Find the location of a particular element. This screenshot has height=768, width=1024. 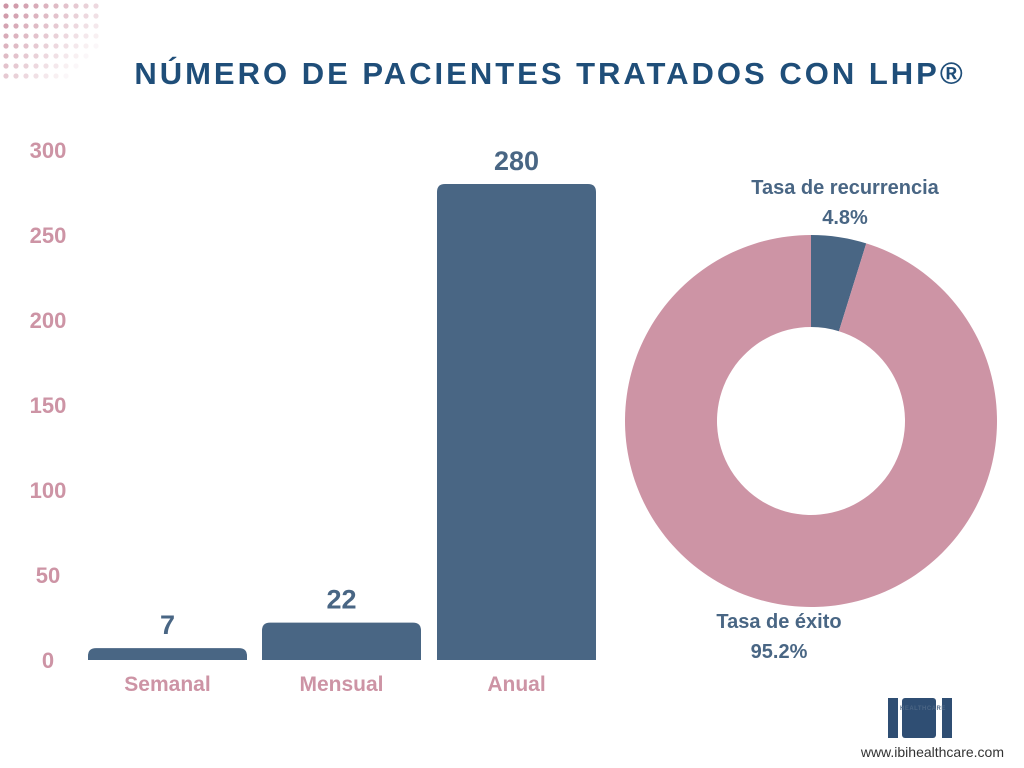

y-tick-label: 250 is located at coordinates (48, 235).